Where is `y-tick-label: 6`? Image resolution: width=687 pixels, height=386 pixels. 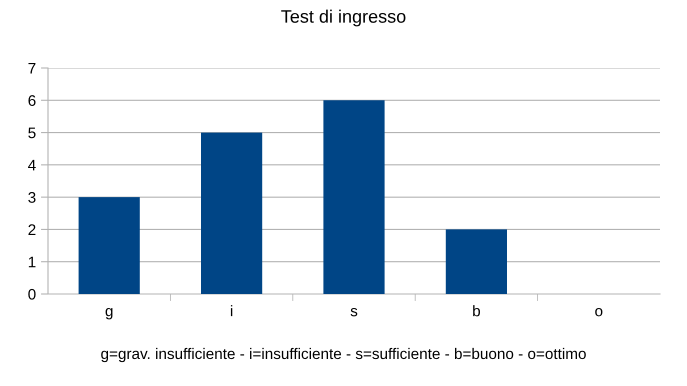
y-tick-label: 6 is located at coordinates (32, 100).